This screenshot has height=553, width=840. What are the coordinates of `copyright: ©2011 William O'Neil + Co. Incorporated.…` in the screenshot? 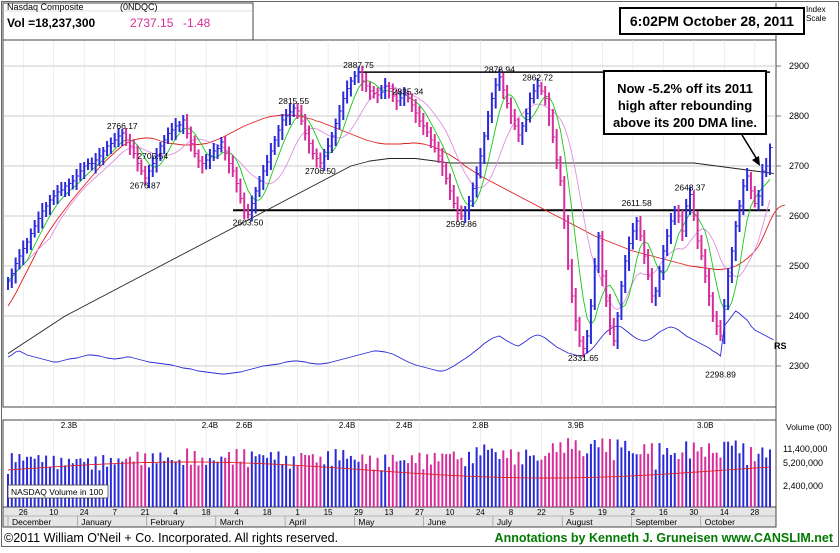 It's located at (171, 538).